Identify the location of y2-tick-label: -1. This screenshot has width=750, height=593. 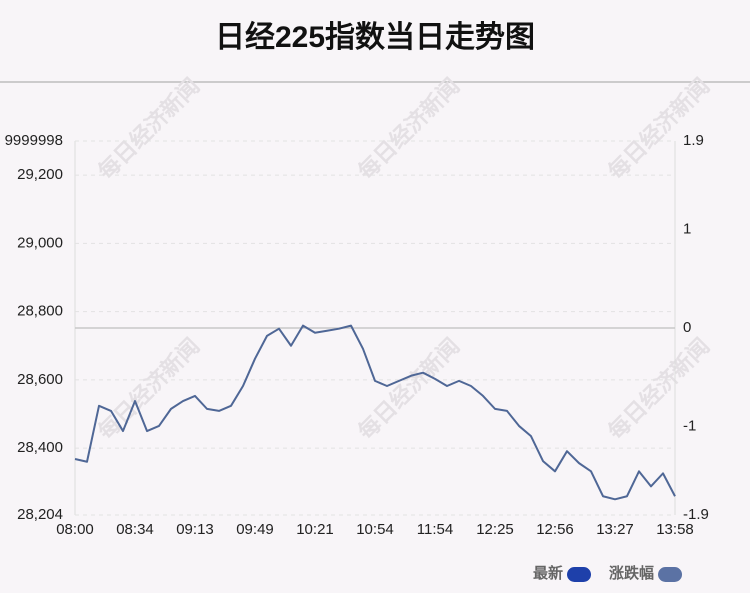
(689, 425).